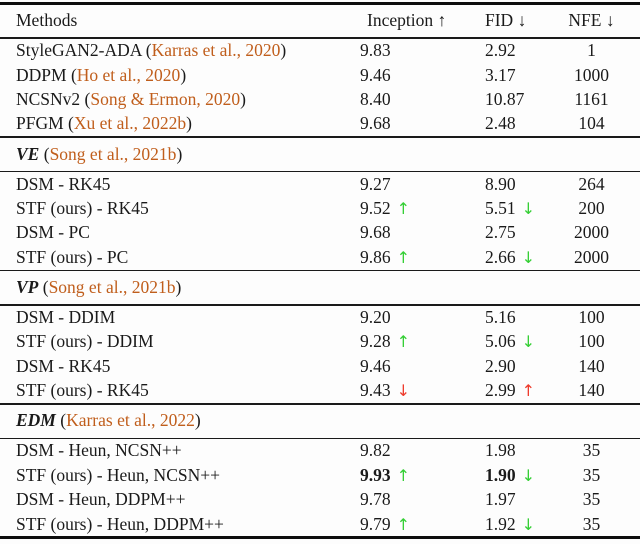 The height and width of the screenshot is (544, 640). Describe the element at coordinates (320, 391) in the screenshot. I see `table-row: STF (ours) - RK45 9.43 ↓ 2.99 ↑ 140` at that location.